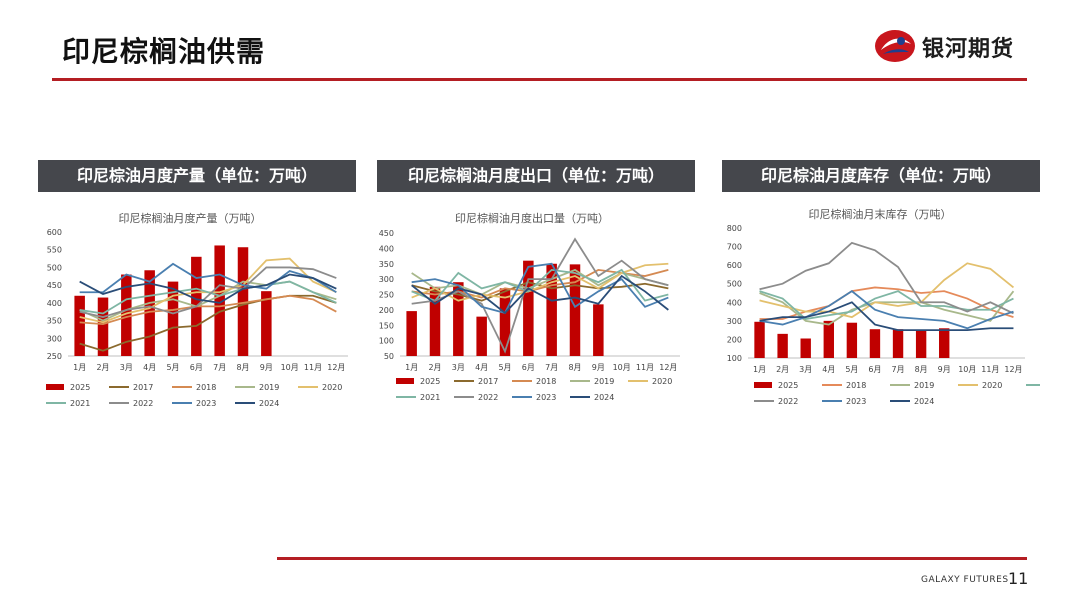 The height and width of the screenshot is (608, 1080). I want to click on page-number: 11, so click(1018, 578).